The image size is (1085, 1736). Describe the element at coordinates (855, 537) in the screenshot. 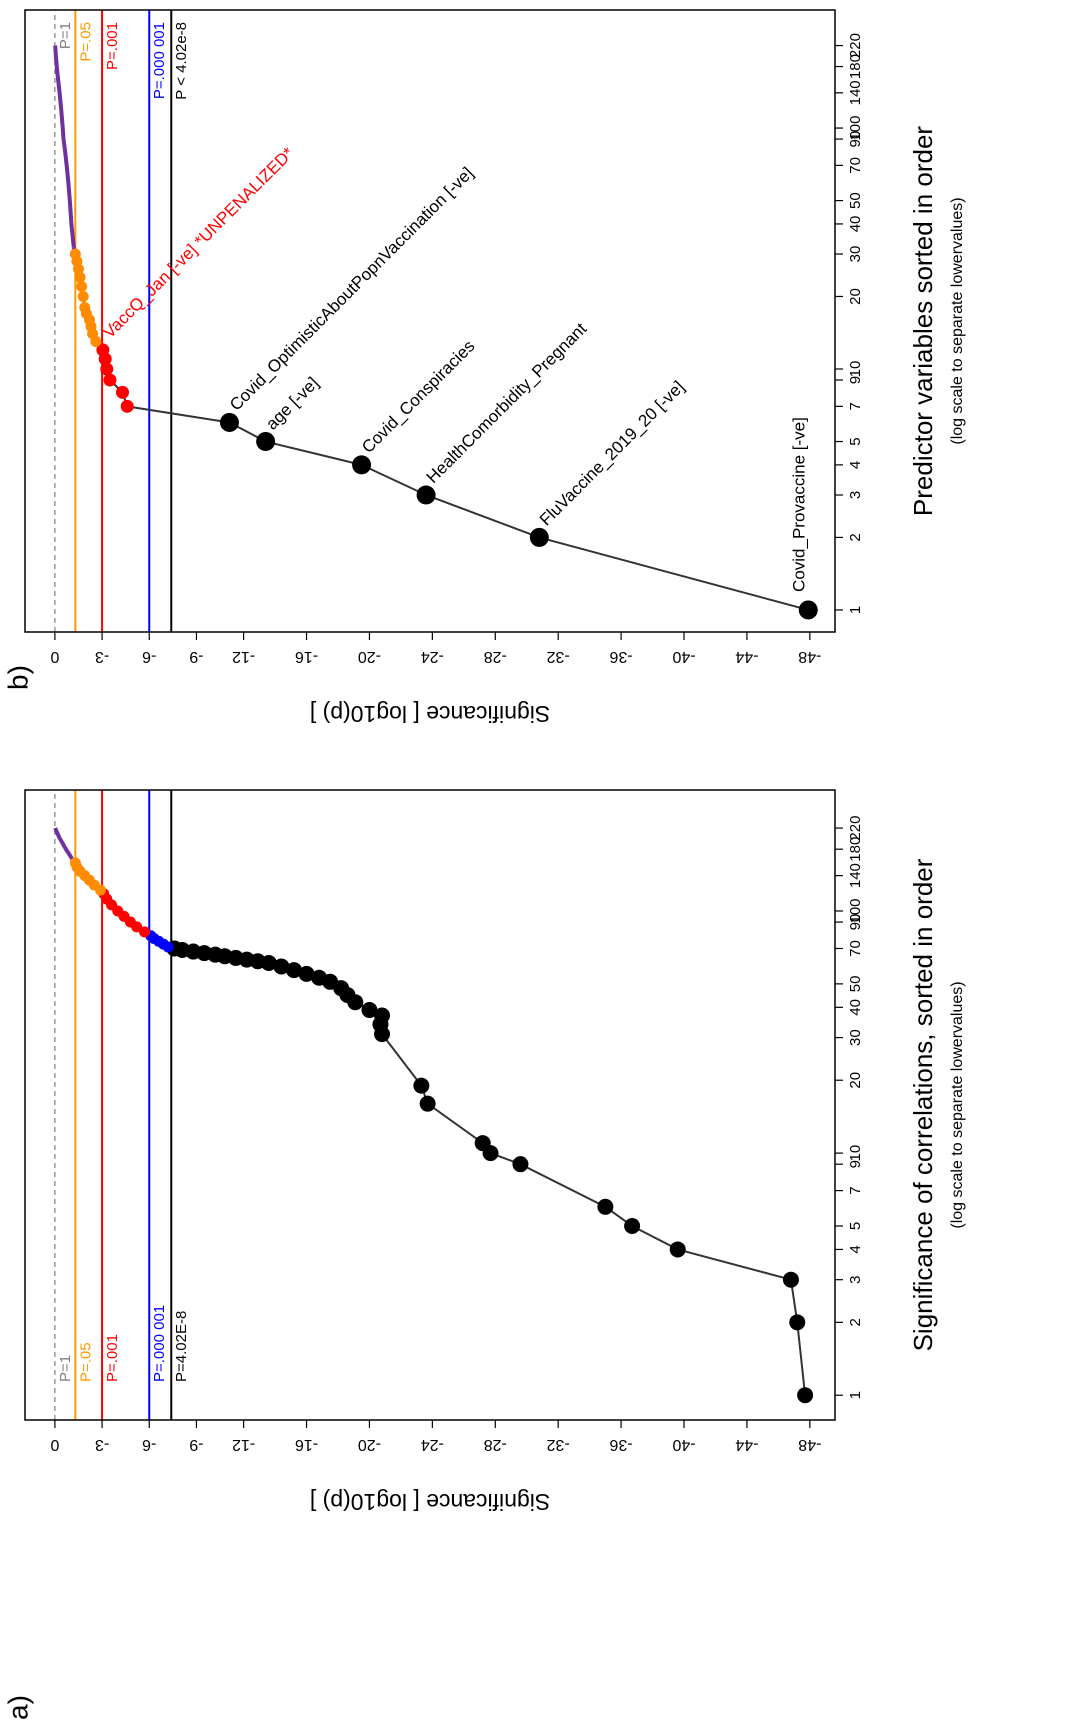

I see `x-tick-label: 2` at that location.